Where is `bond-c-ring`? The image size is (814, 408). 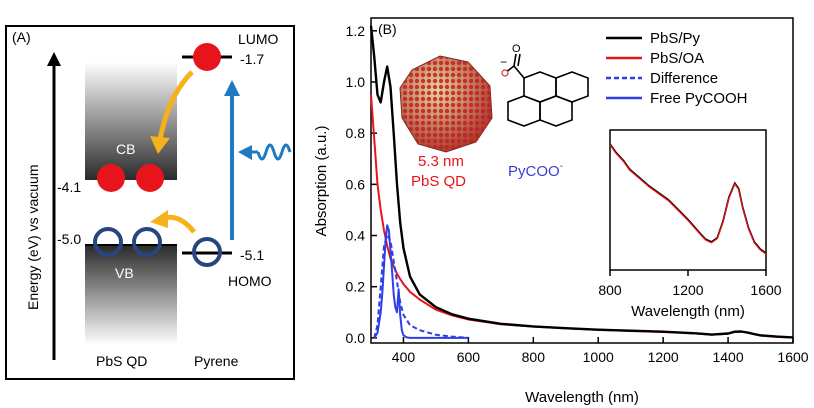 bond-c-ring is located at coordinates (519, 72).